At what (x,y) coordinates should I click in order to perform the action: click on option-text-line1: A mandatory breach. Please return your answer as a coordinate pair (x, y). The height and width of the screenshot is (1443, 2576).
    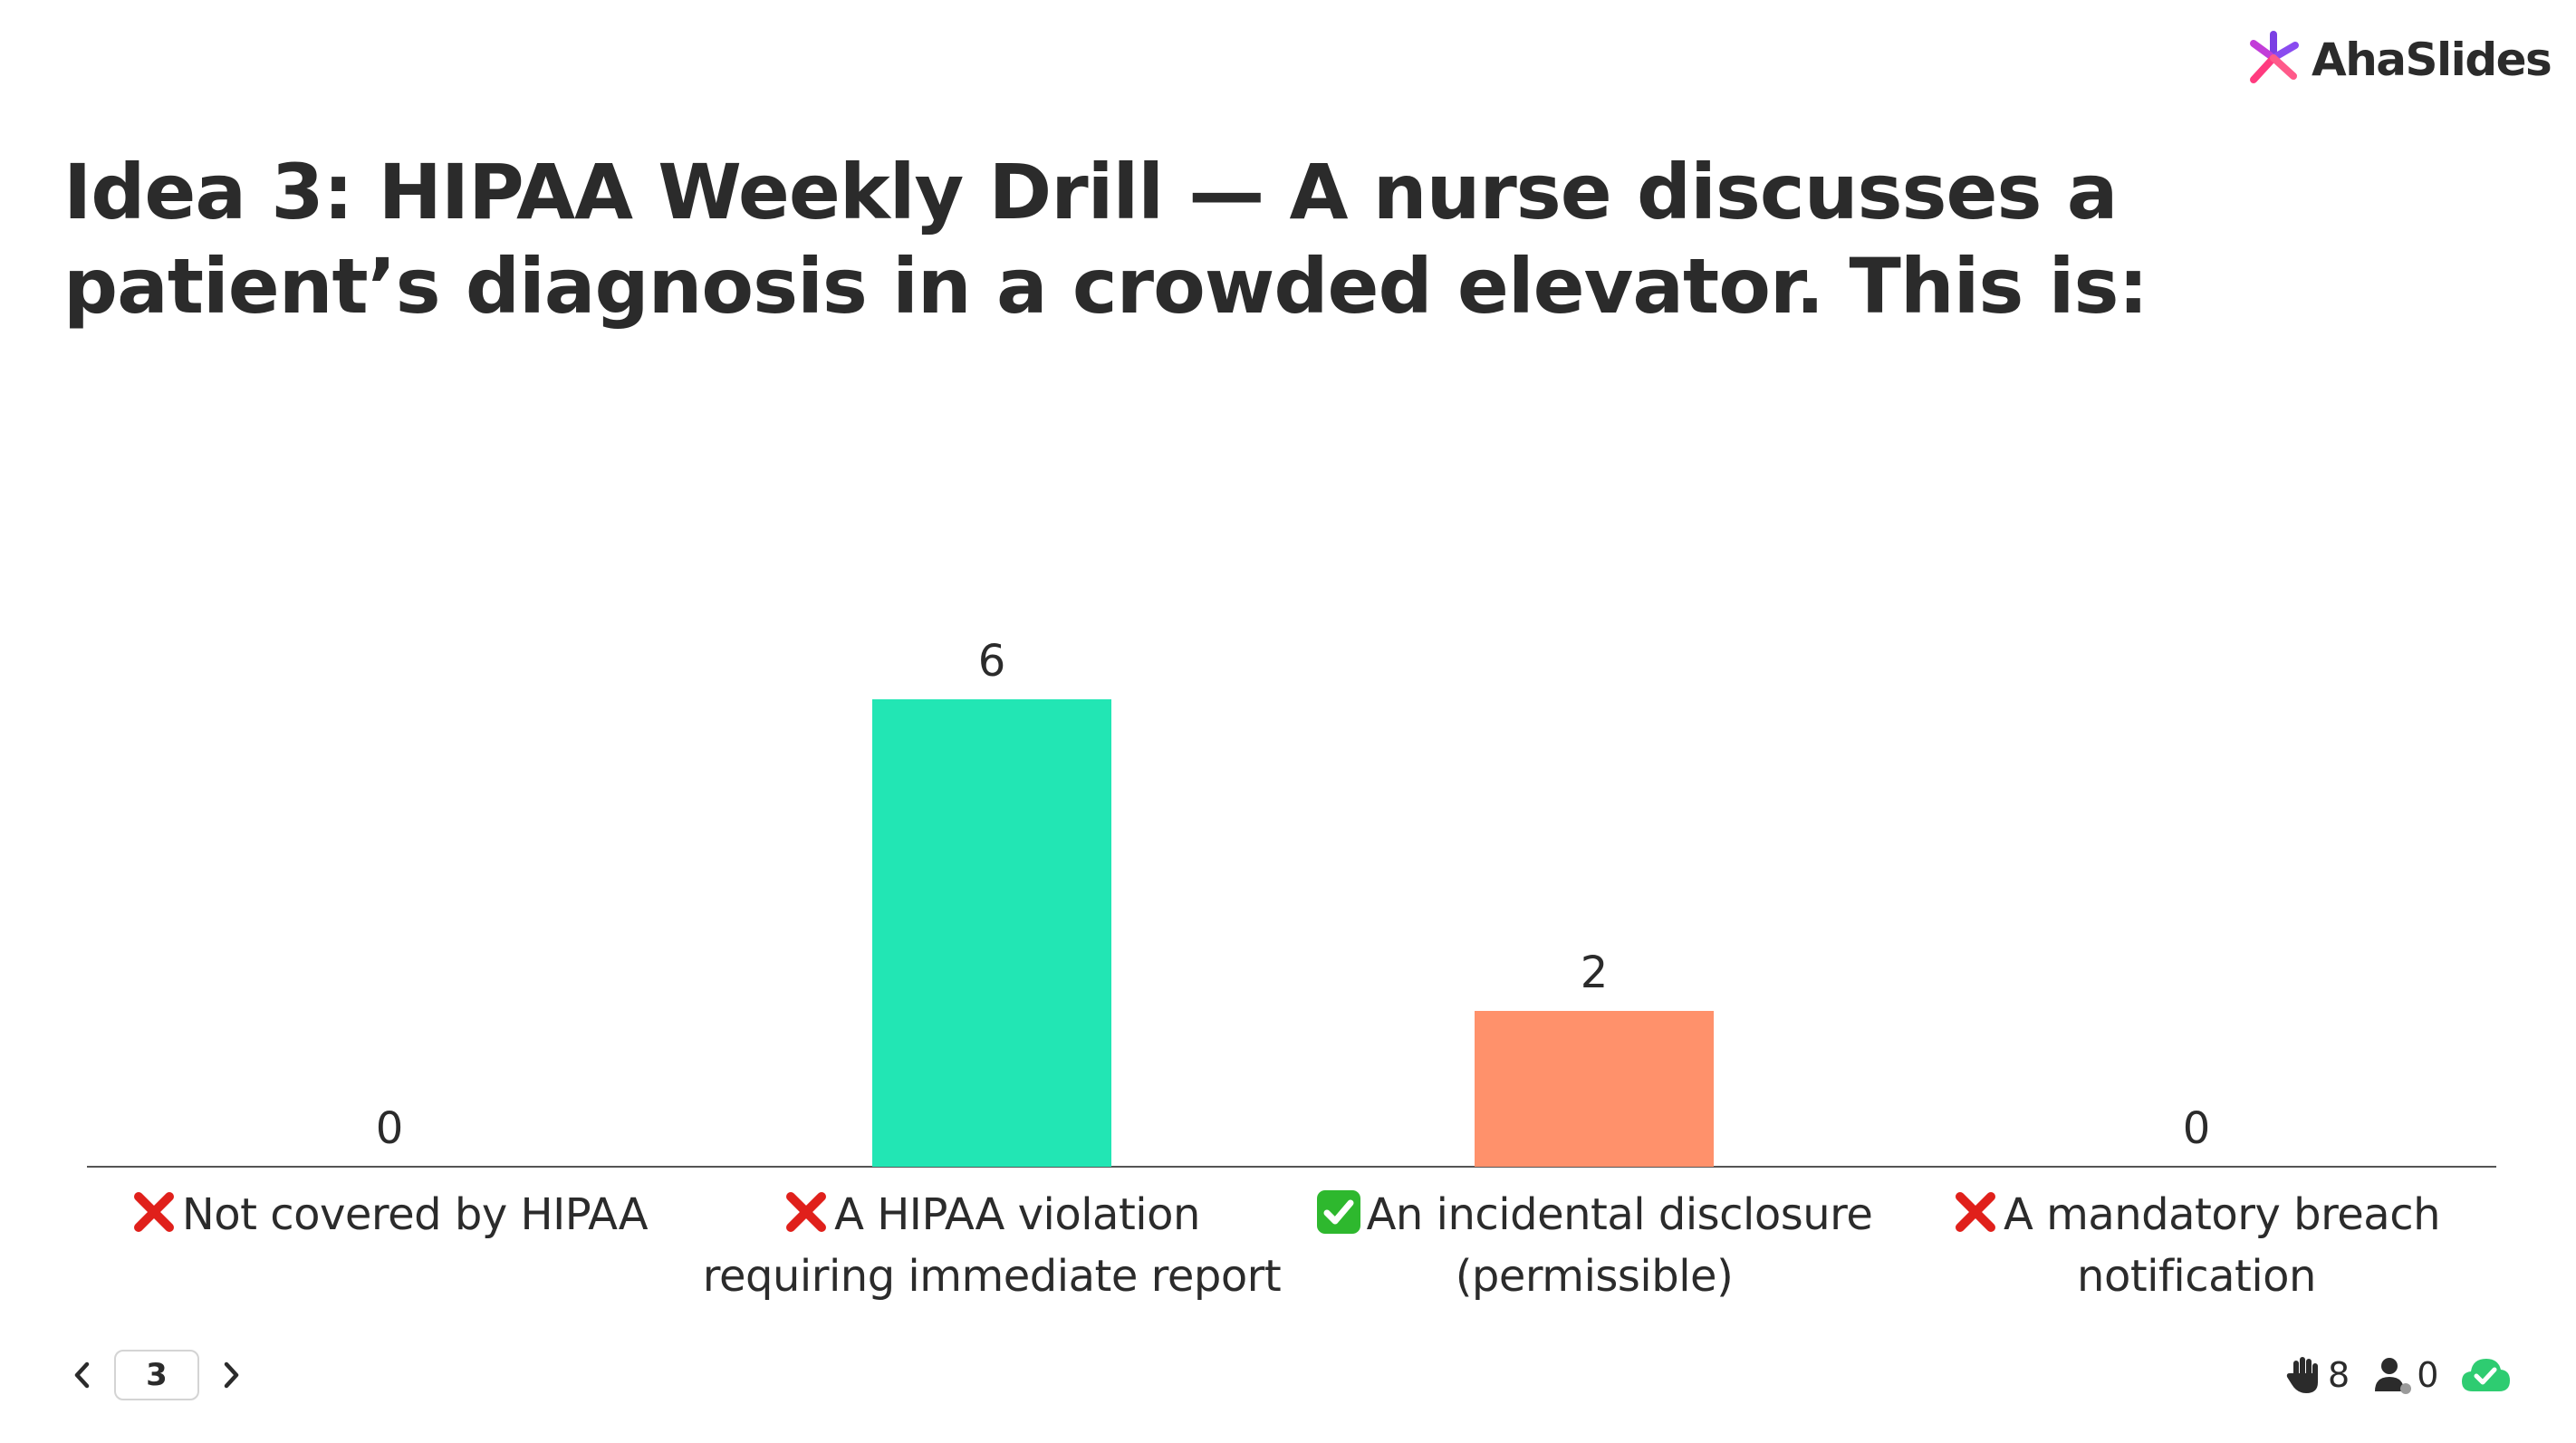
    Looking at the image, I should click on (2222, 1214).